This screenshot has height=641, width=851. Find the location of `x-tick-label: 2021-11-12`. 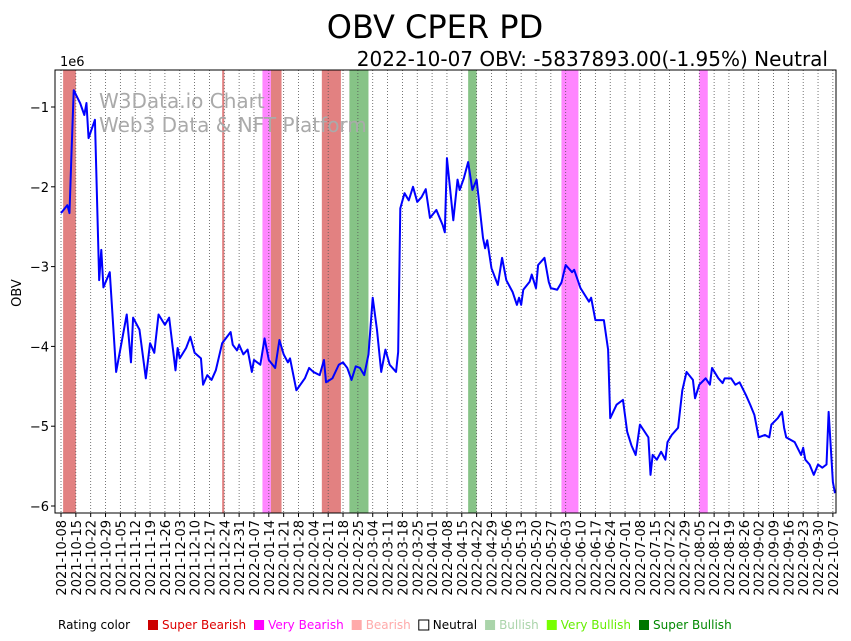

x-tick-label: 2021-11-12 is located at coordinates (136, 558).